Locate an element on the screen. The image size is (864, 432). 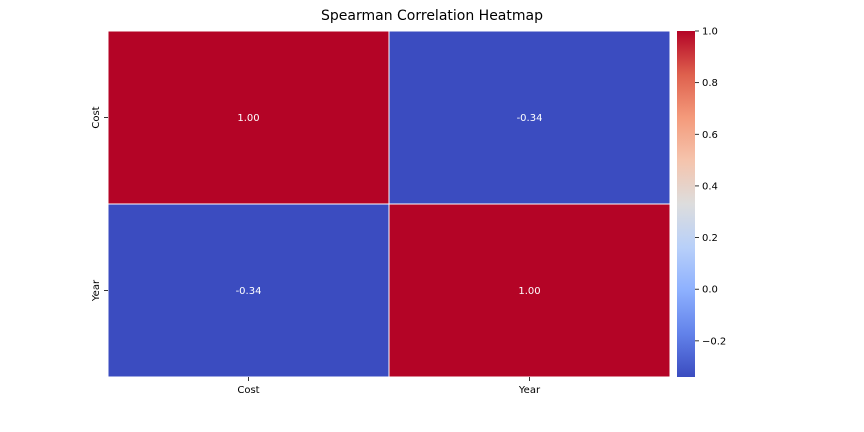
colorbar-tick-label: 1.0 is located at coordinates (710, 32).